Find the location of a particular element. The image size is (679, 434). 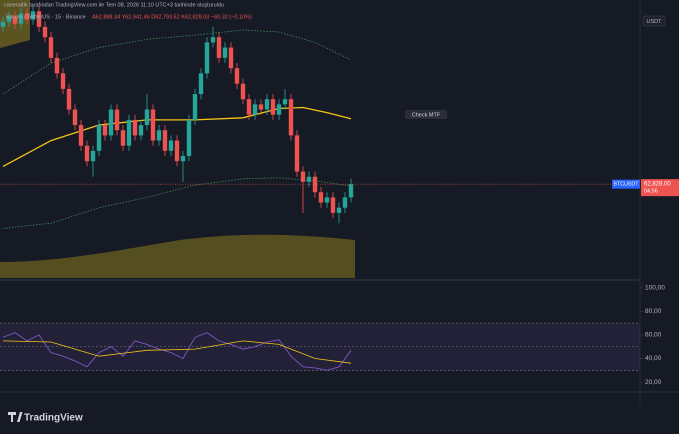

annotation: Check MTF is located at coordinates (426, 115).